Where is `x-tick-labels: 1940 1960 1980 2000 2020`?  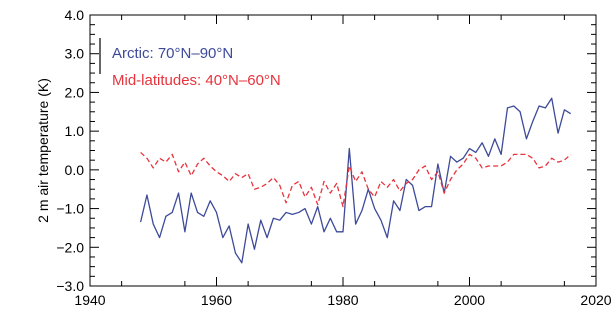 x-tick-labels: 1940 1960 1980 2000 2020 is located at coordinates (342, 300).